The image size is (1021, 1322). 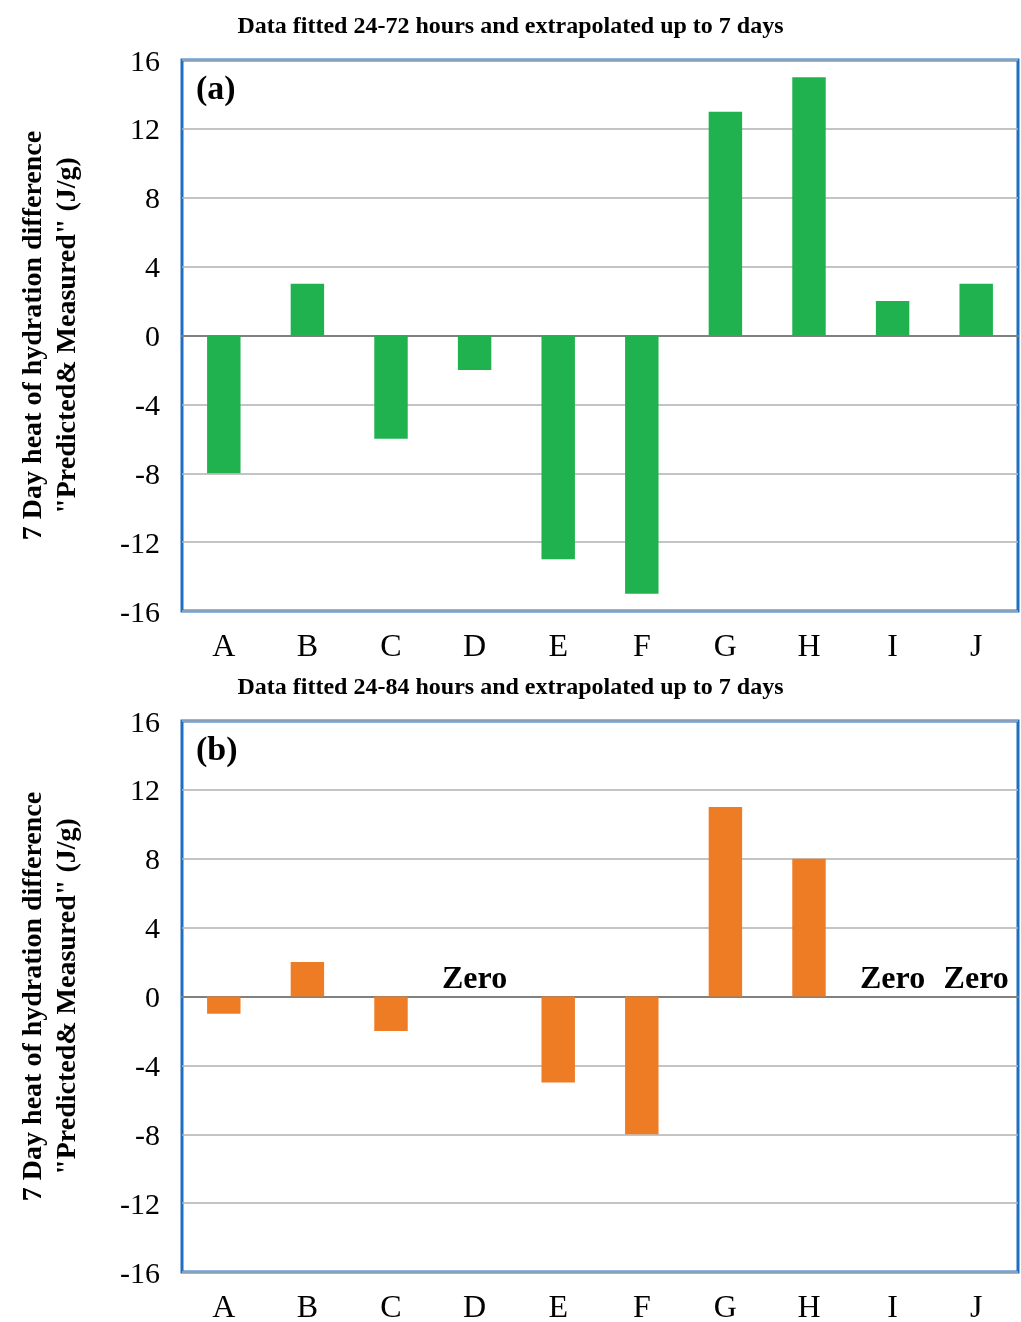 I want to click on annotation: (a), so click(x=216, y=87).